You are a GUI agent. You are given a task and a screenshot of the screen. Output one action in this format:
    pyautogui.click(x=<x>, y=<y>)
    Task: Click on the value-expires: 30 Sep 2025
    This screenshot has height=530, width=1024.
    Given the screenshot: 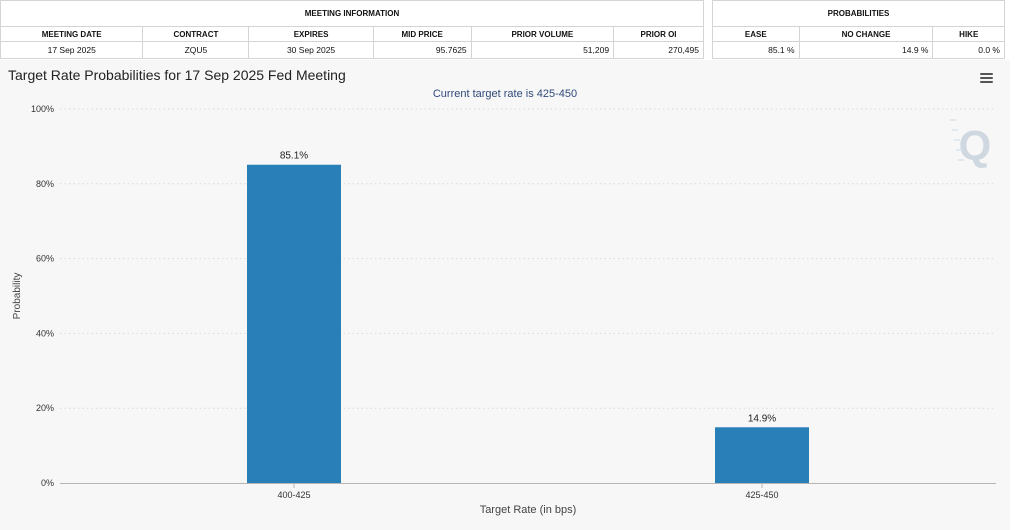 What is the action you would take?
    pyautogui.click(x=311, y=50)
    